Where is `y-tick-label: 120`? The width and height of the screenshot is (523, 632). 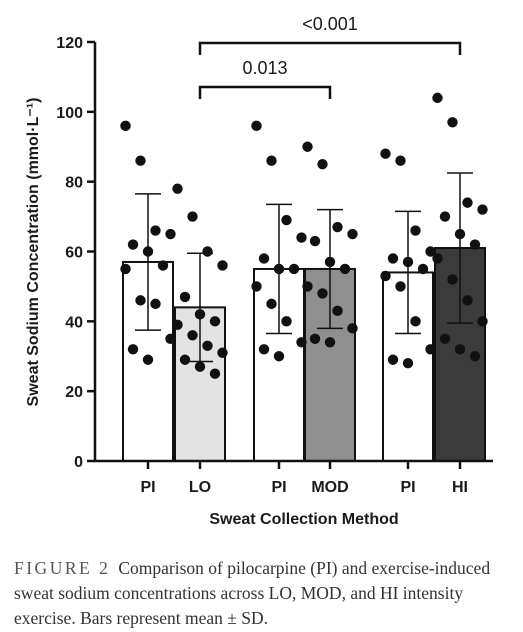 y-tick-label: 120 is located at coordinates (69, 43).